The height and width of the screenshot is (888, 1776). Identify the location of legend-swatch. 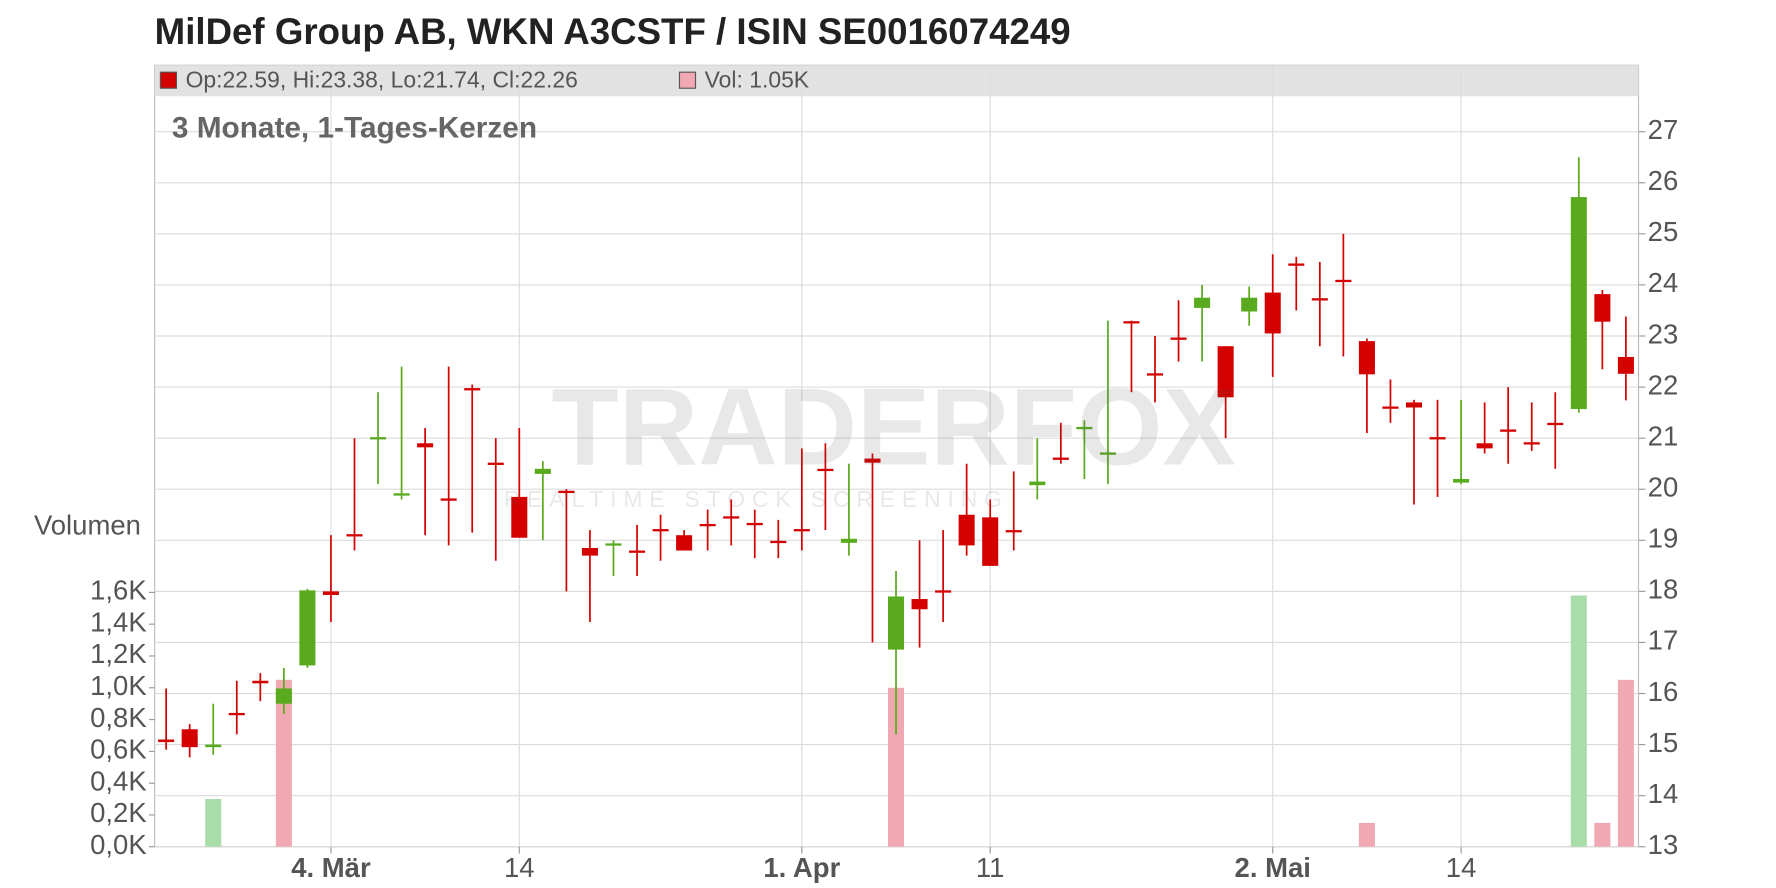
(687, 80).